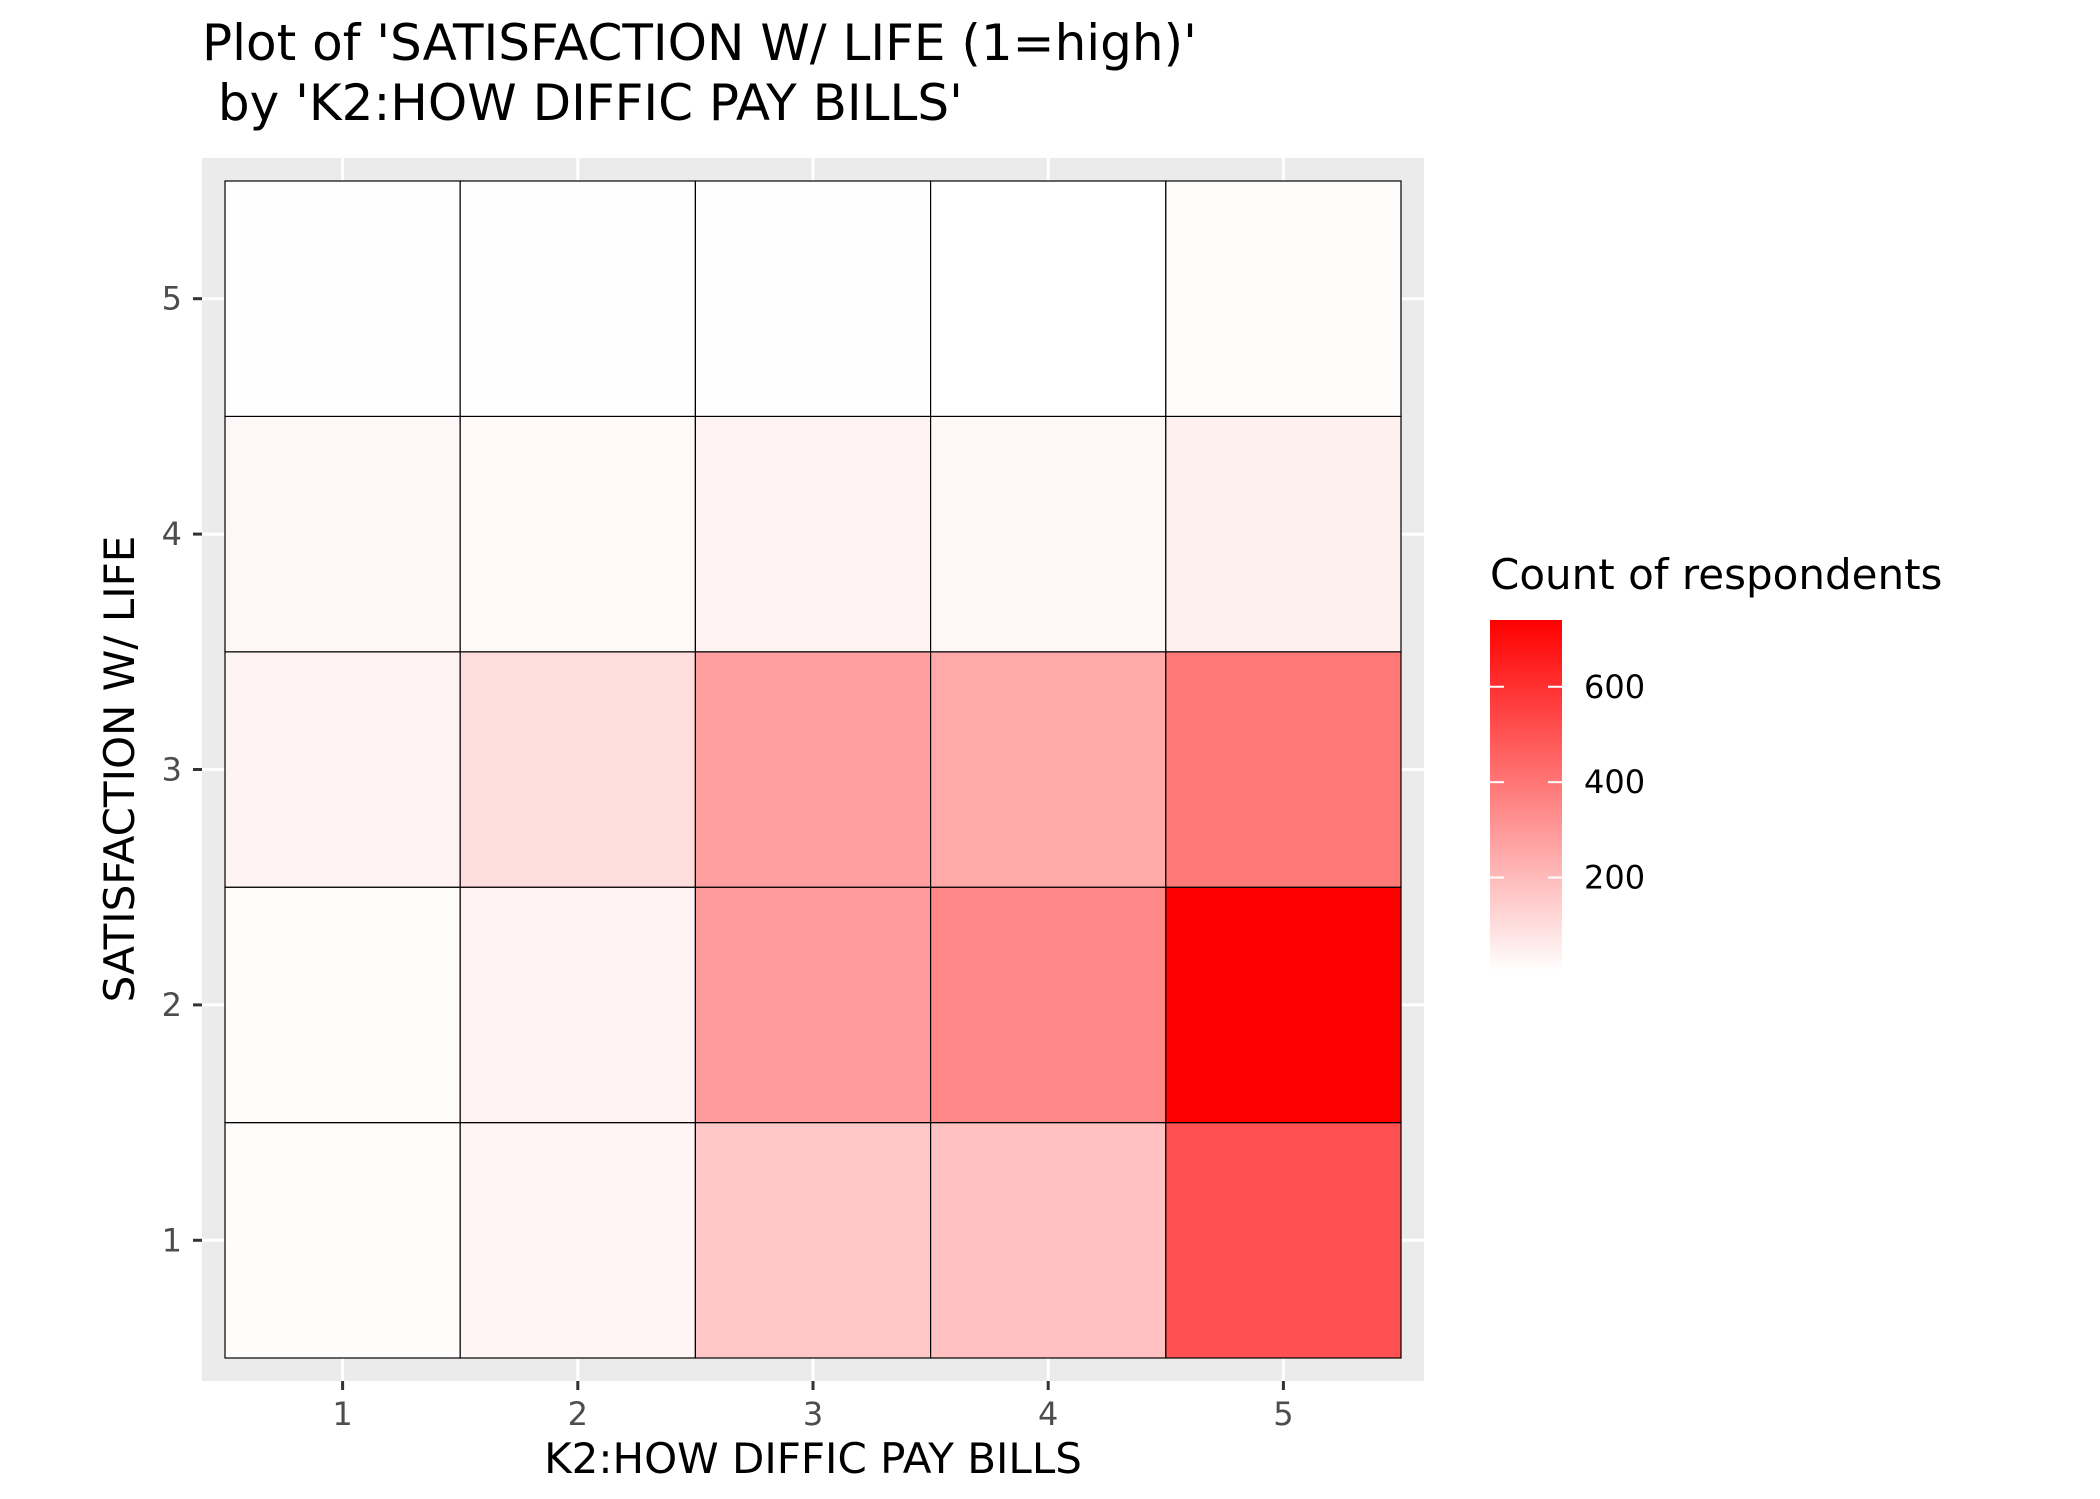  What do you see at coordinates (578, 1005) in the screenshot?
I see `heatmap-cell-x2-y2` at bounding box center [578, 1005].